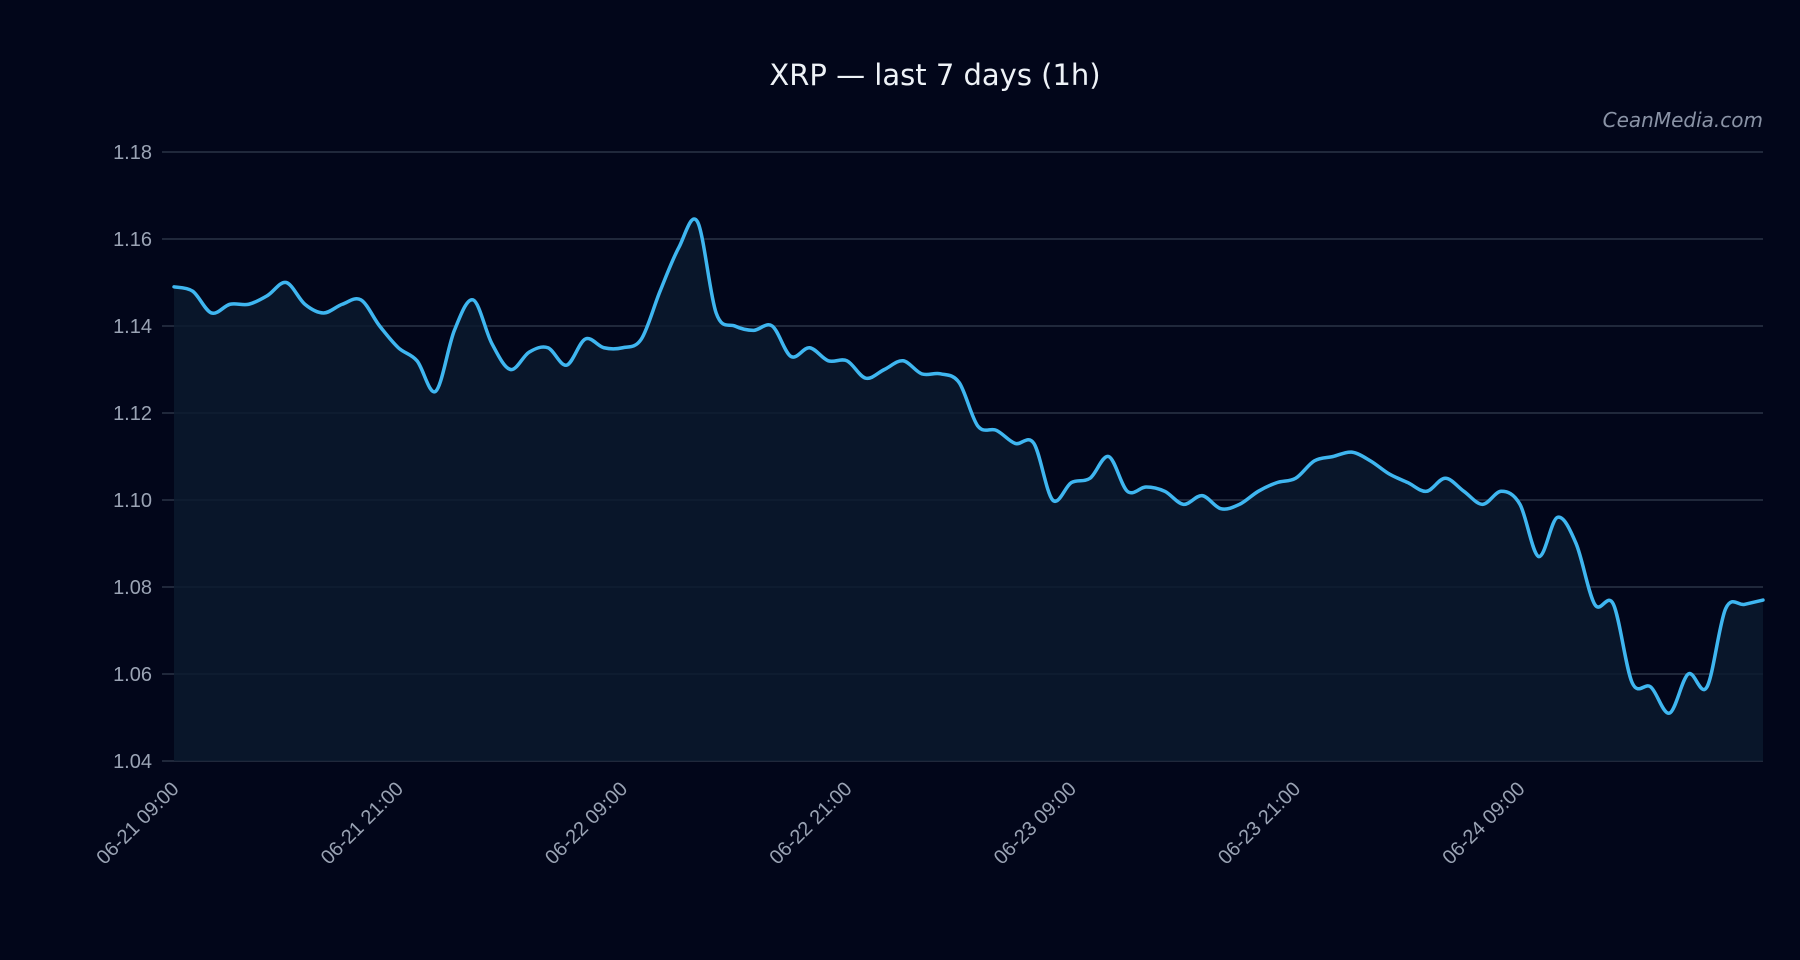 The height and width of the screenshot is (960, 1800). Describe the element at coordinates (1683, 120) in the screenshot. I see `watermark: CeanMedia.com` at that location.